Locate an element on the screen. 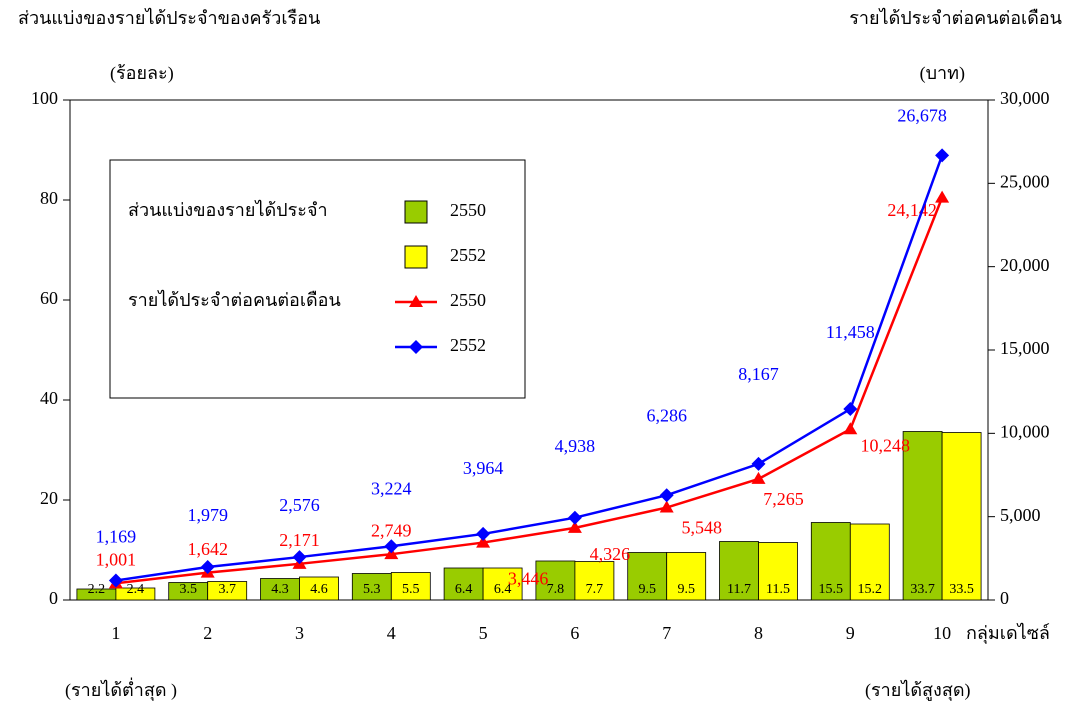  line-label: 11,458 is located at coordinates (850, 332).